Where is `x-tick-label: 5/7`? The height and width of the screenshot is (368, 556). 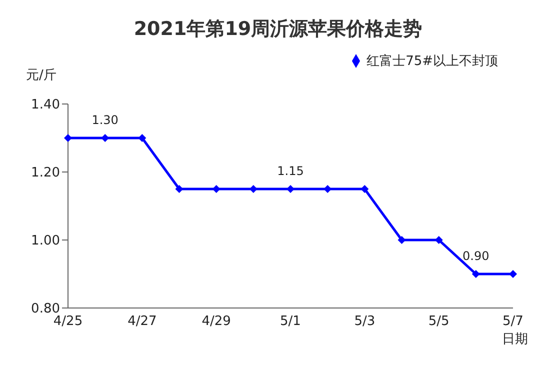
x-tick-label: 5/7 is located at coordinates (513, 322).